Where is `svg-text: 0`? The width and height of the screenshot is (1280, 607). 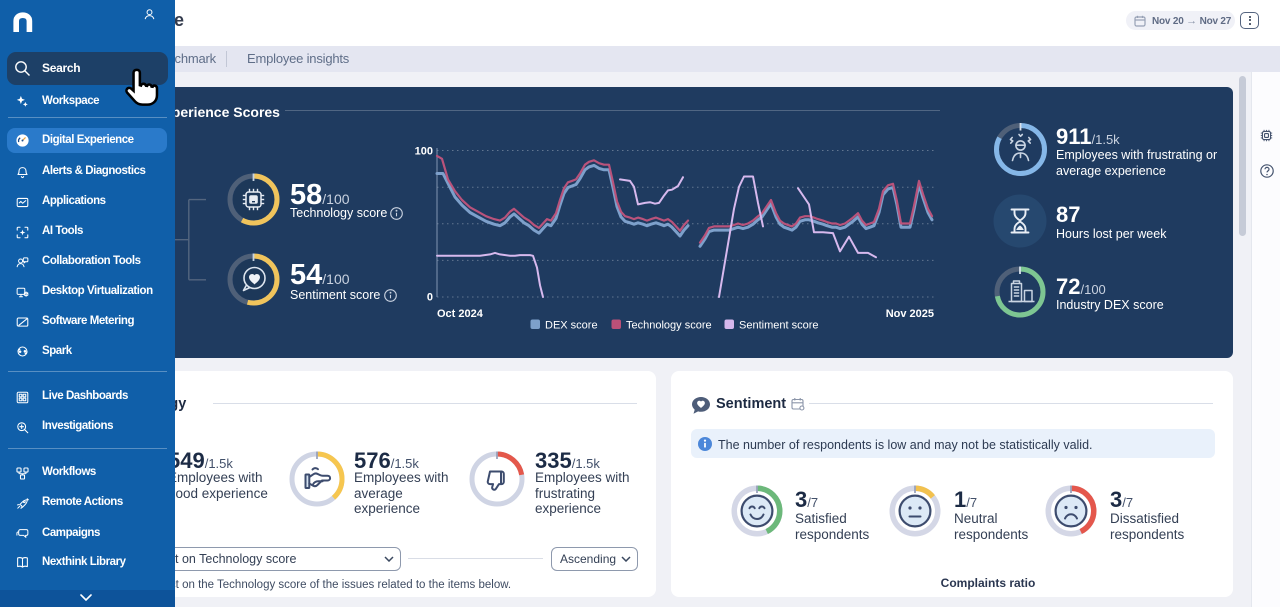
svg-text: 0 is located at coordinates (430, 298).